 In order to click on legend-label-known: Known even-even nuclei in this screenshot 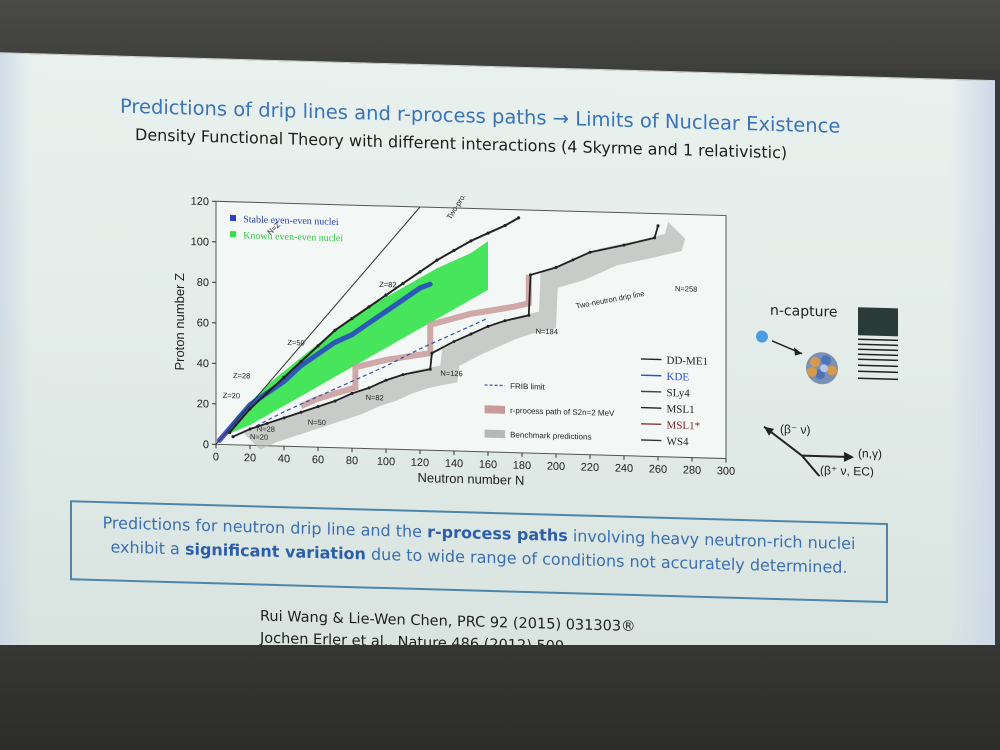, I will do `click(293, 237)`.